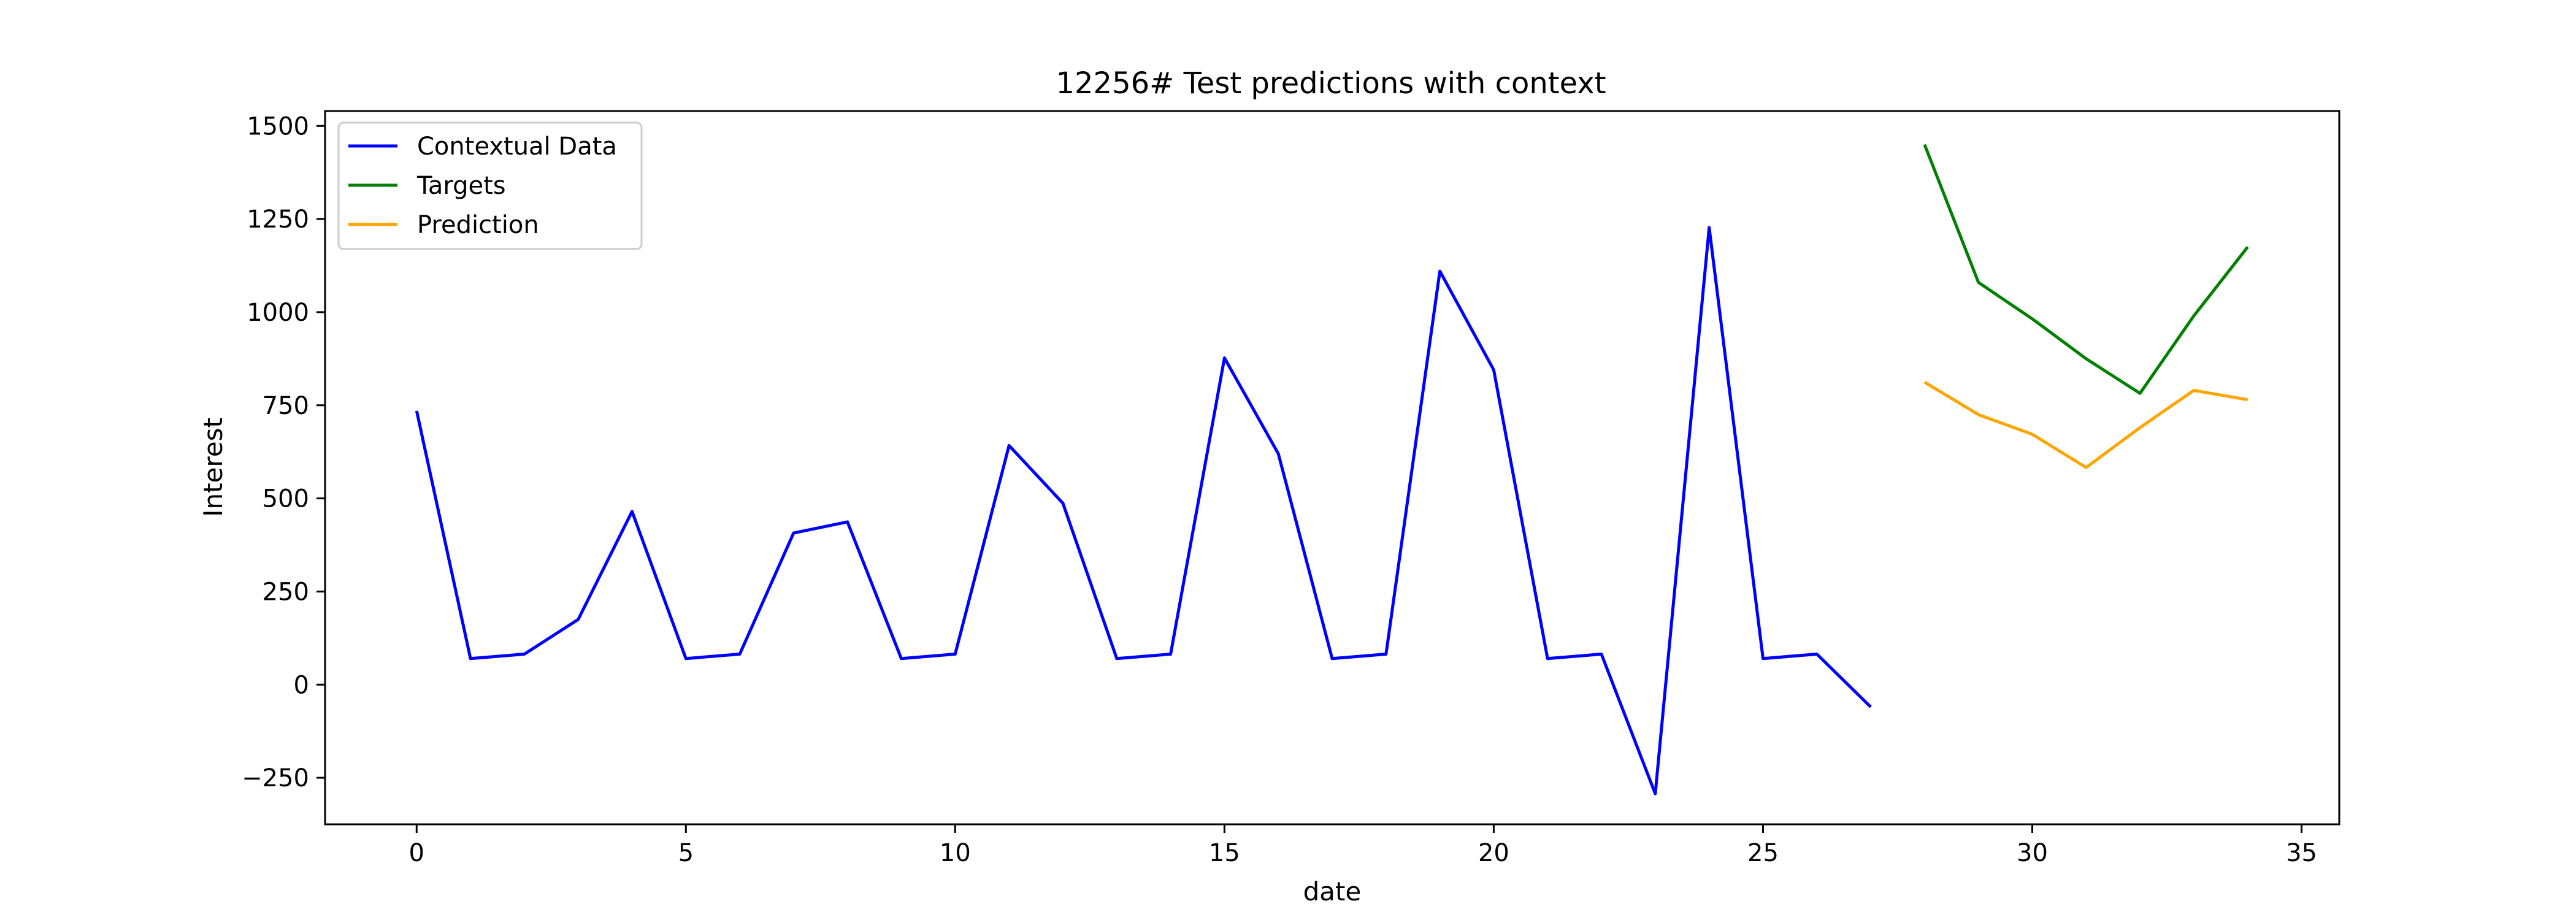 This screenshot has height=920, width=2576. I want to click on x-tick-label: 20, so click(1493, 853).